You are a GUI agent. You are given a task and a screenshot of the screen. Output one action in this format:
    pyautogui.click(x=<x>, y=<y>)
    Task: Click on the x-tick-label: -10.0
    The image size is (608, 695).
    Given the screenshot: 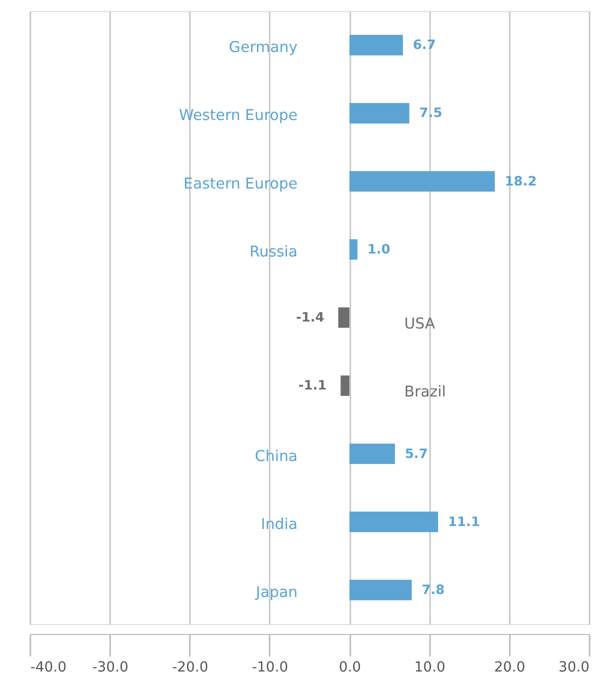 What is the action you would take?
    pyautogui.click(x=270, y=667)
    